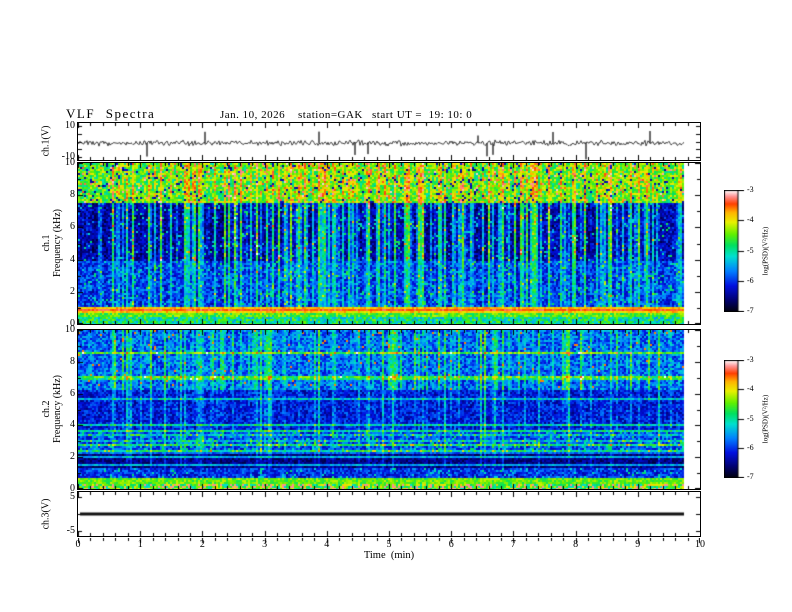 The height and width of the screenshot is (612, 792). What do you see at coordinates (750, 389) in the screenshot?
I see `colorbar2-tick-label--4: -4` at bounding box center [750, 389].